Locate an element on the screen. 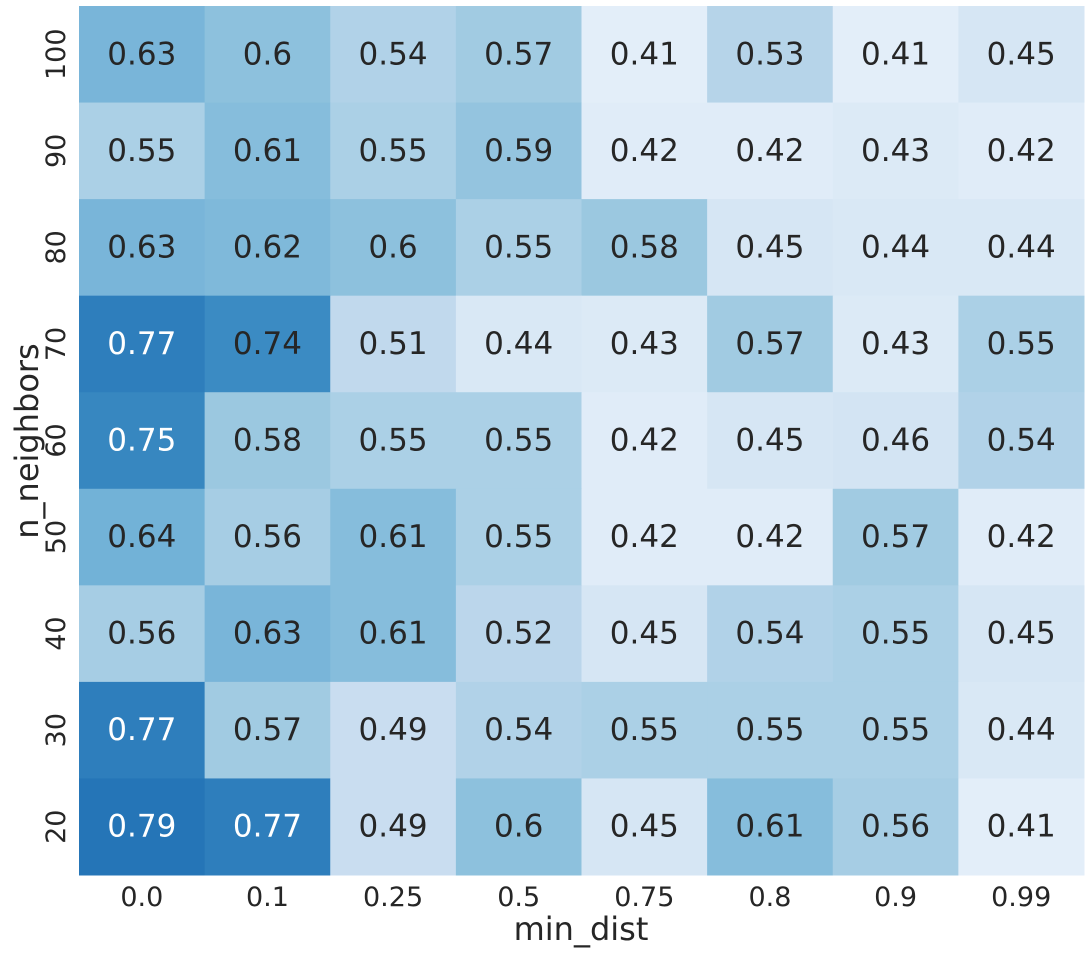  y-tick-label: 30 is located at coordinates (56, 730).